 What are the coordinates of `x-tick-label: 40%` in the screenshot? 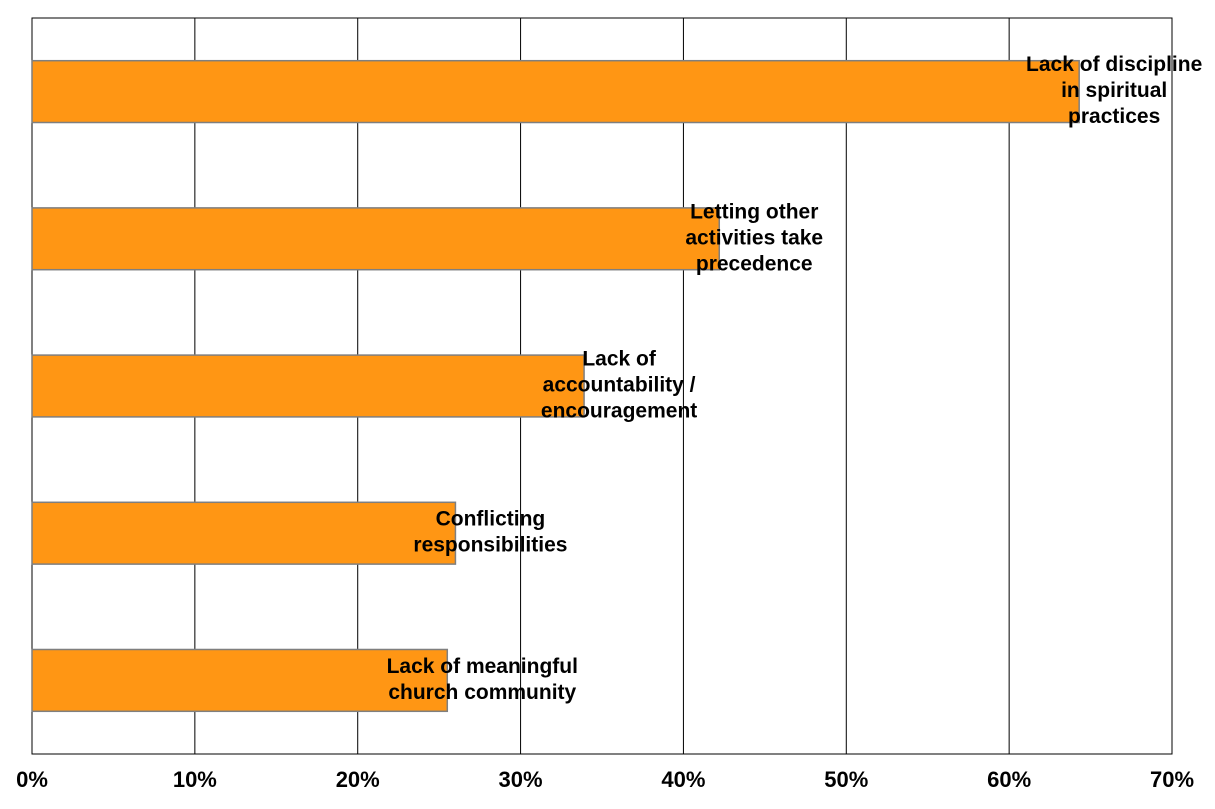 It's located at (683, 779).